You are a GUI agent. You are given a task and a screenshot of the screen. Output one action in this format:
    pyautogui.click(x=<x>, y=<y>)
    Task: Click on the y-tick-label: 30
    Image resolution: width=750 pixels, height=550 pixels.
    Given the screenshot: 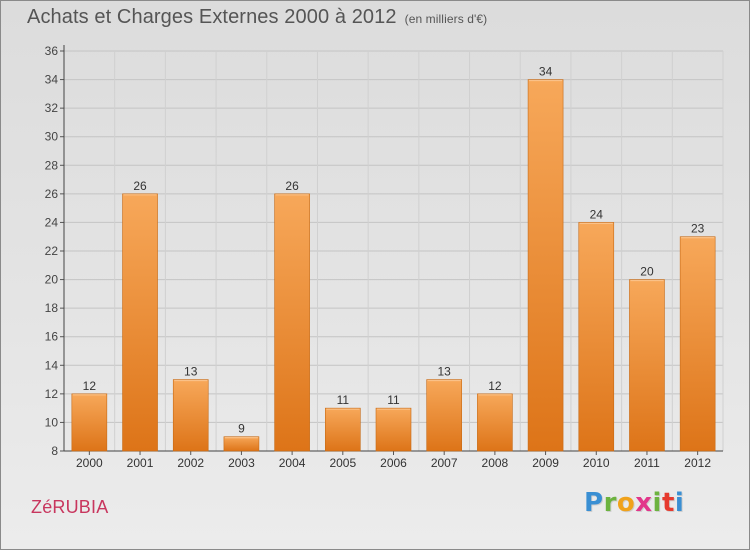 What is the action you would take?
    pyautogui.click(x=52, y=137)
    